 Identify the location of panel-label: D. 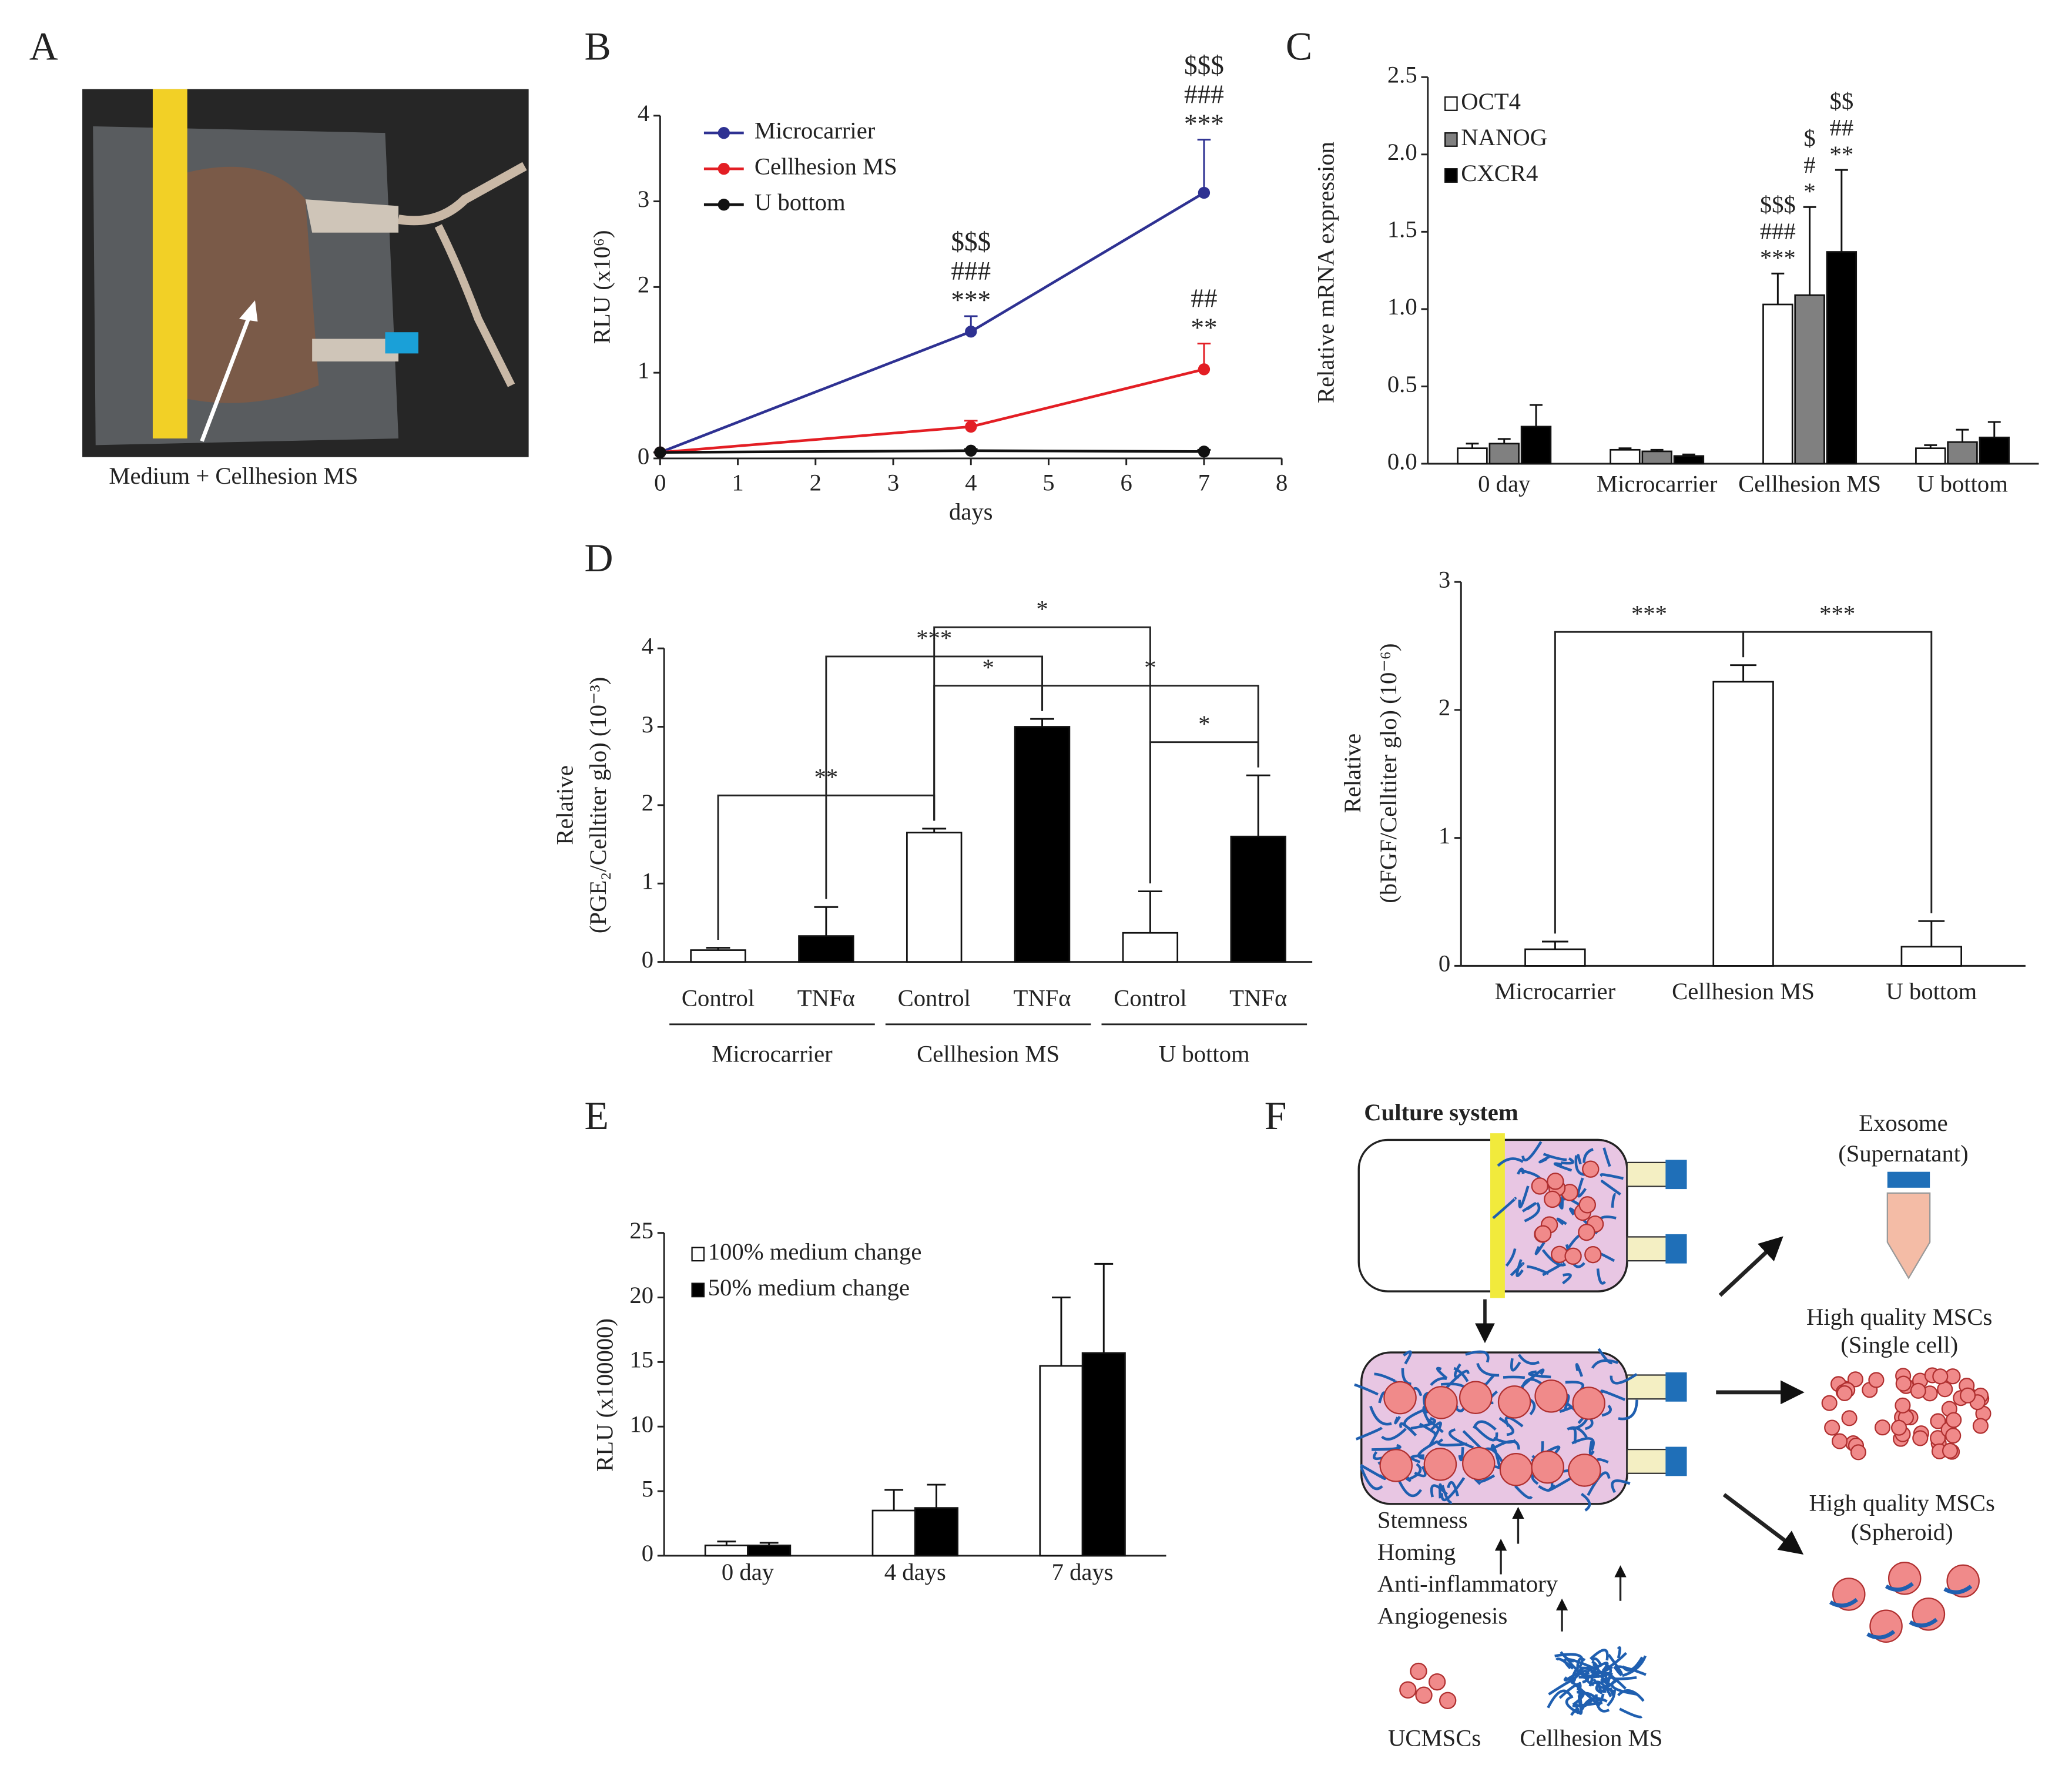
(599, 558).